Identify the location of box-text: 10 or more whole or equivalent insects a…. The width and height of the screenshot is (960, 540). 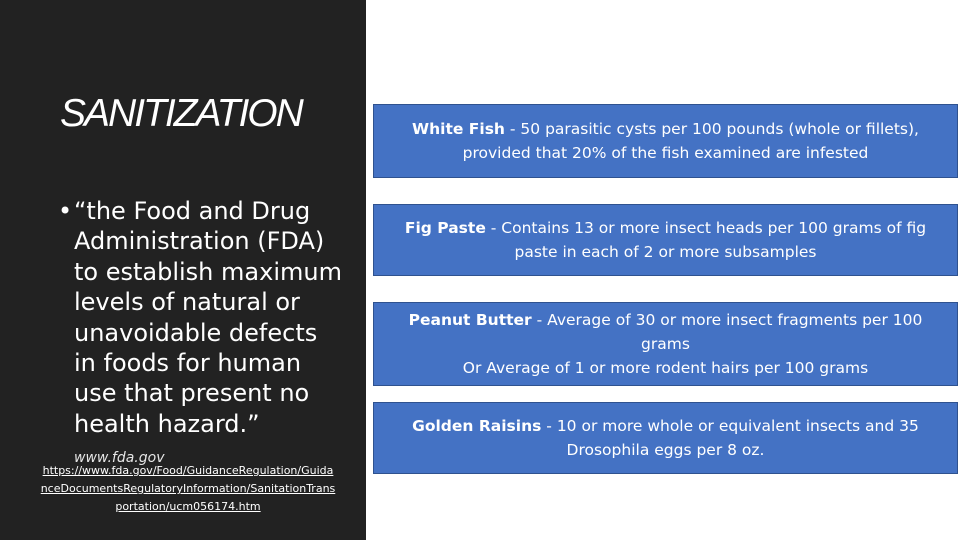
(737, 438).